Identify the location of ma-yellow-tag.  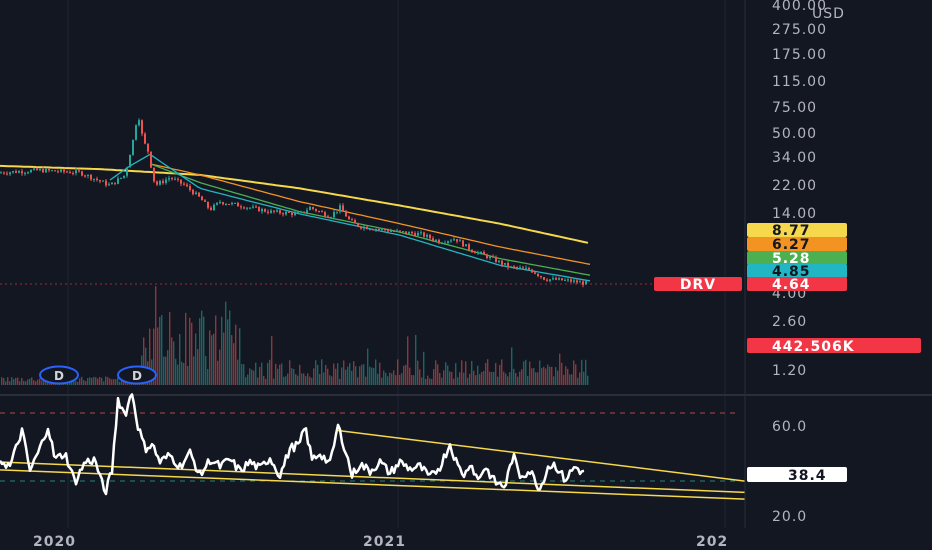
(797, 230).